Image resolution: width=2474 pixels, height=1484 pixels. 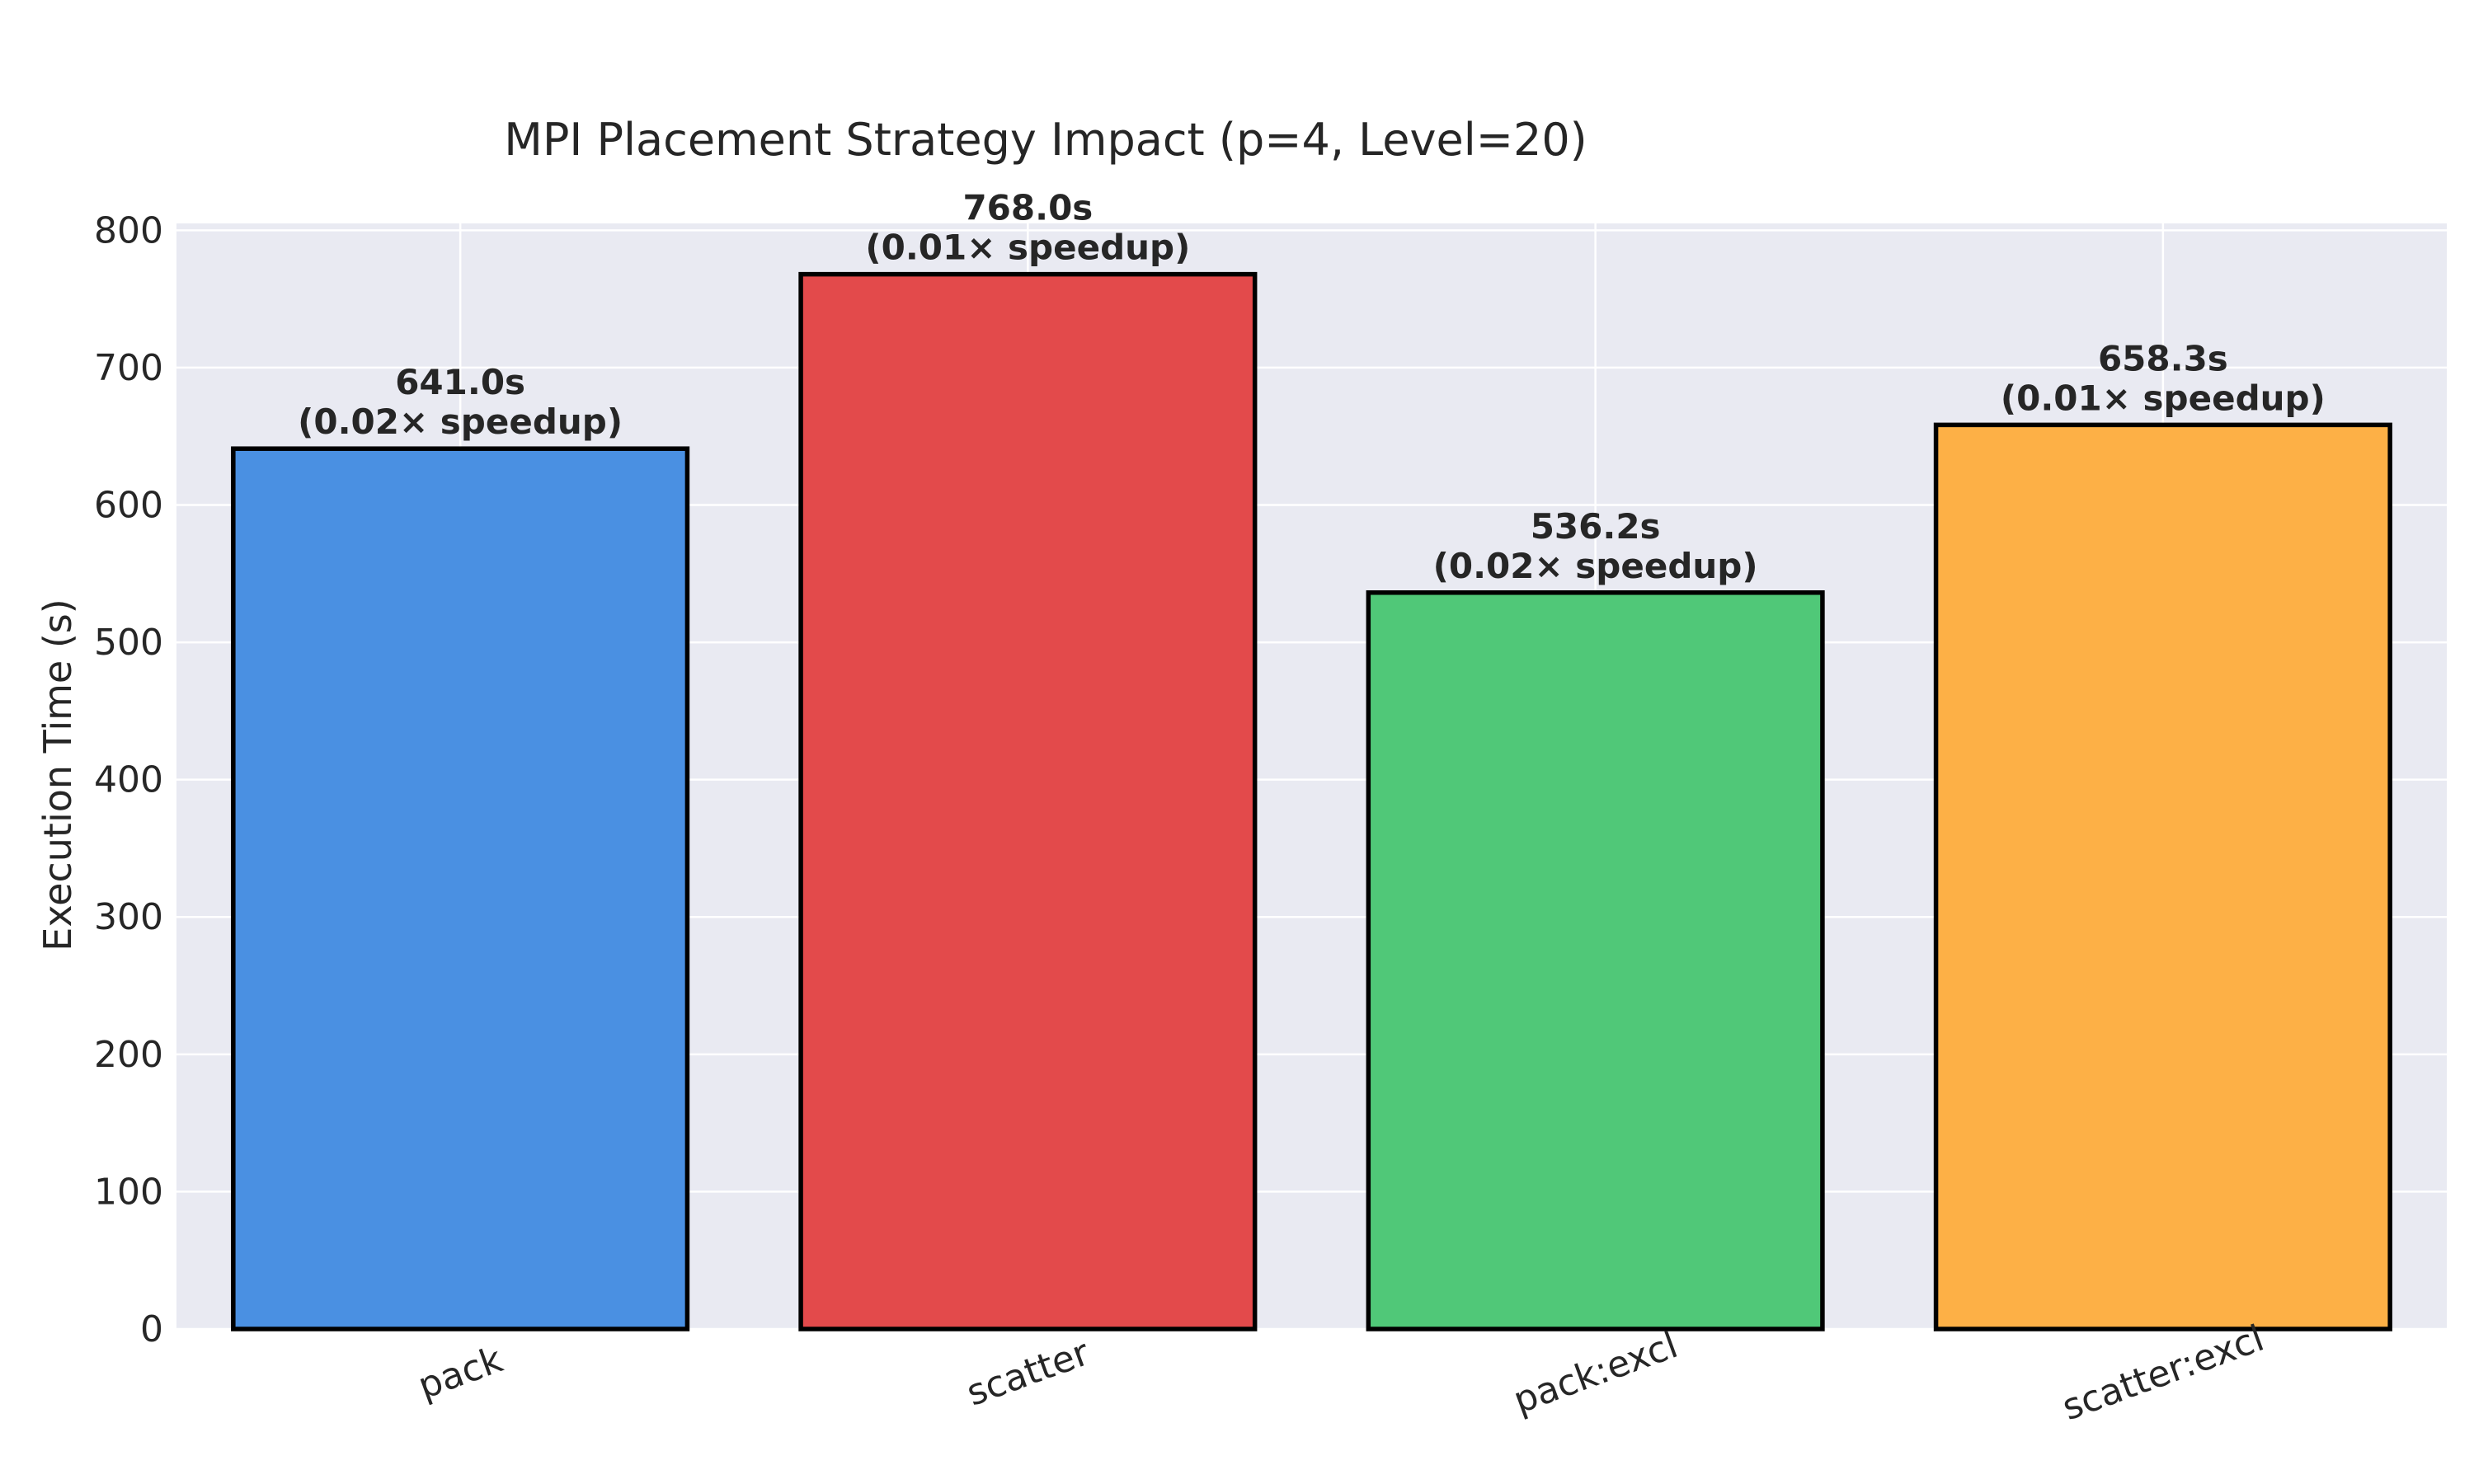 What do you see at coordinates (128, 1055) in the screenshot?
I see `y-tick-label: 200` at bounding box center [128, 1055].